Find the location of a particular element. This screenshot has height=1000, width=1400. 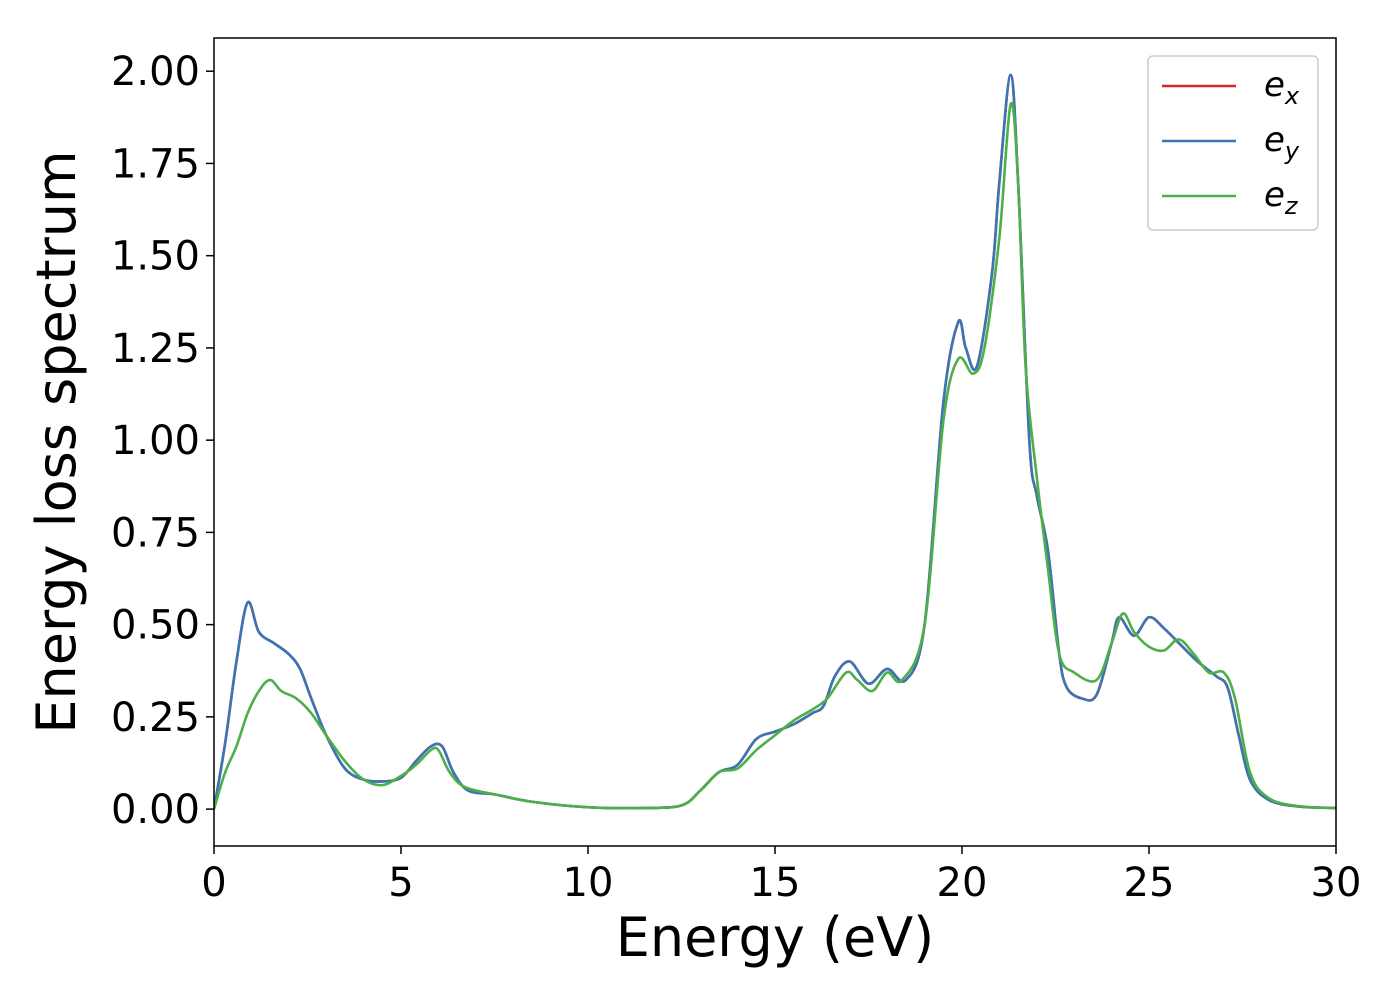

x-tick-label: 10 is located at coordinates (588, 883).